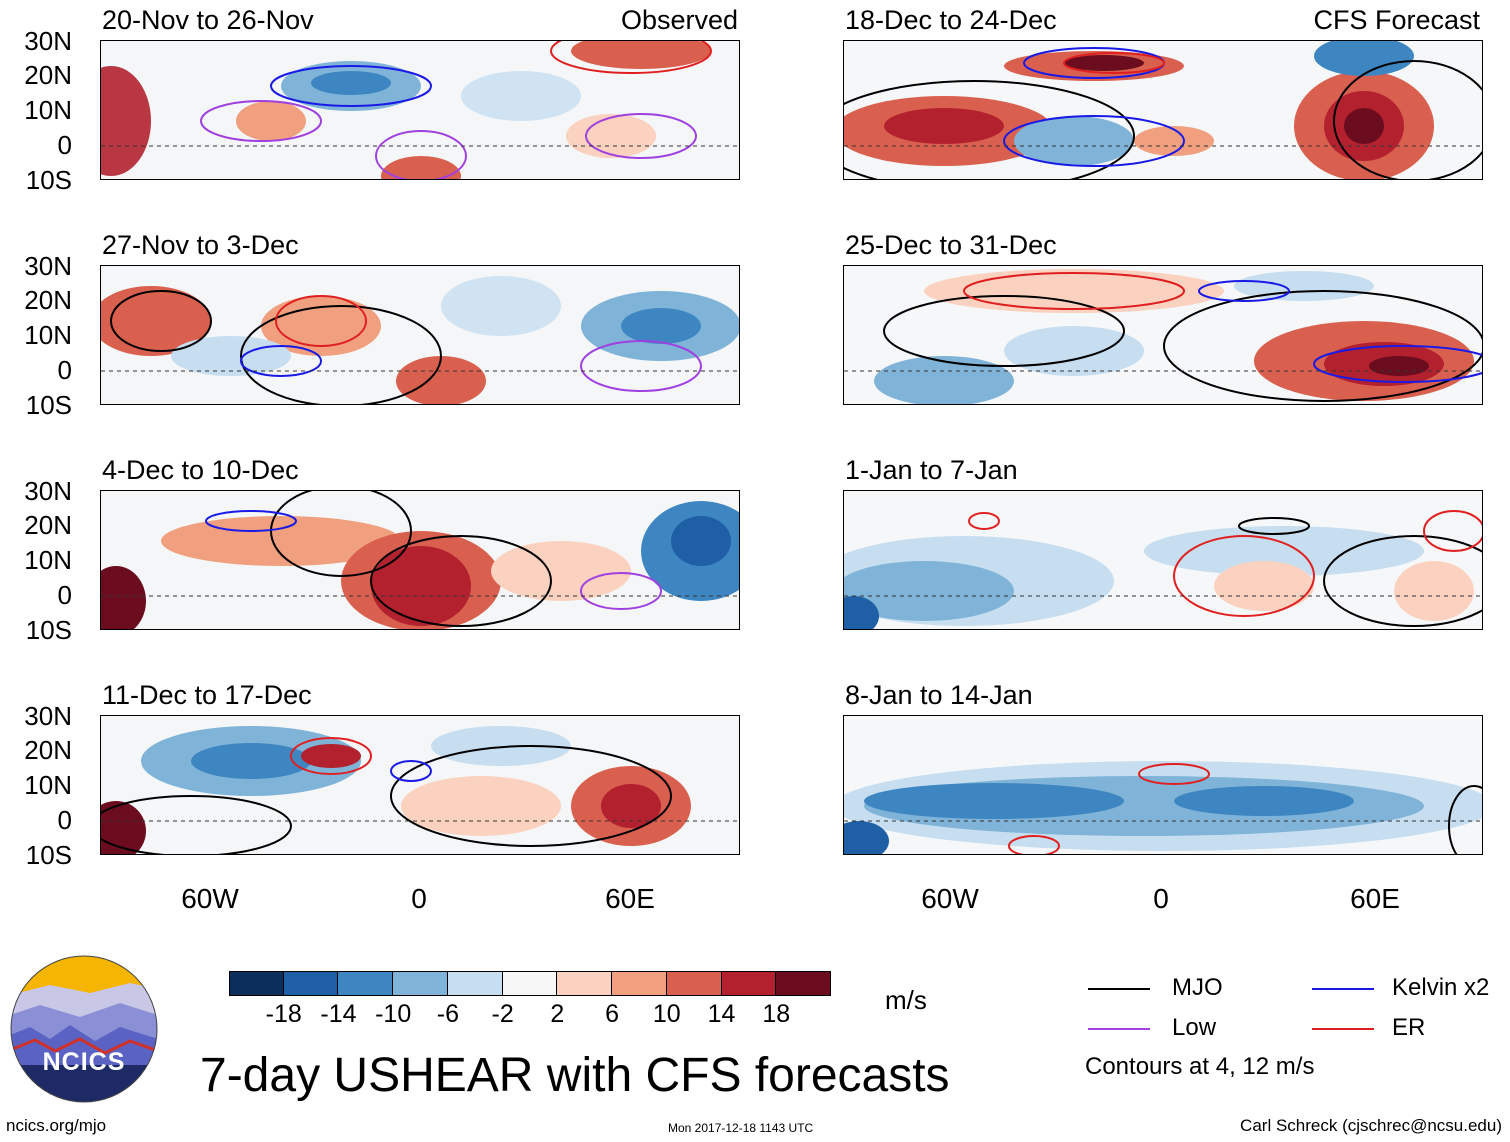  Describe the element at coordinates (502, 1014) in the screenshot. I see `colorbar-tick-label: -2` at that location.